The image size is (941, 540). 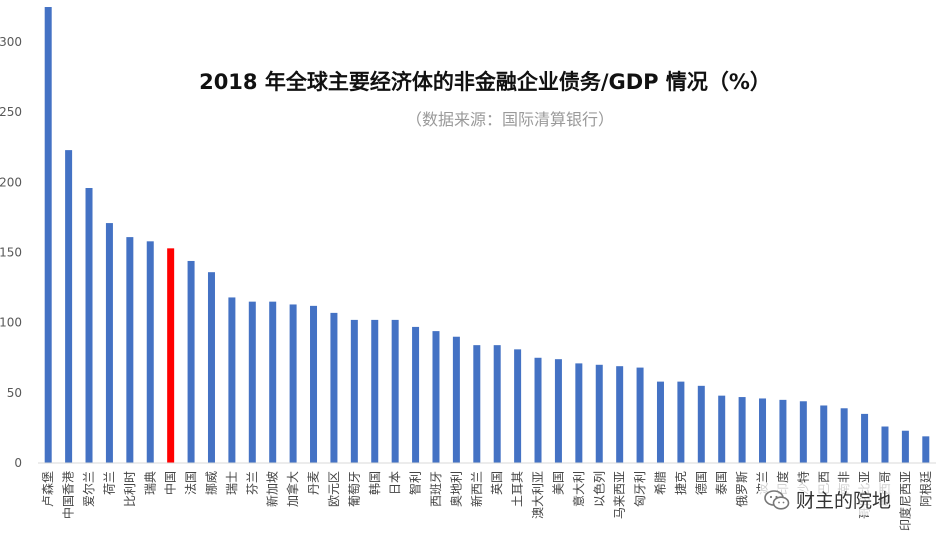 What do you see at coordinates (844, 501) in the screenshot?
I see `watermark-text: 财主的院地` at bounding box center [844, 501].